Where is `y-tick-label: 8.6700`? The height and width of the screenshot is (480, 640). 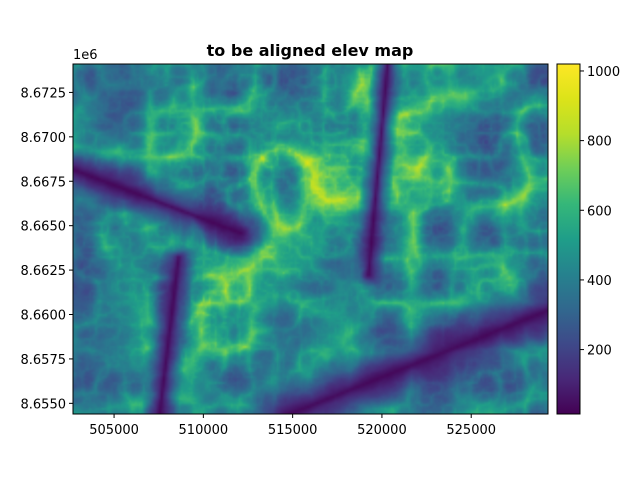
y-tick-label: 8.6700 is located at coordinates (44, 138).